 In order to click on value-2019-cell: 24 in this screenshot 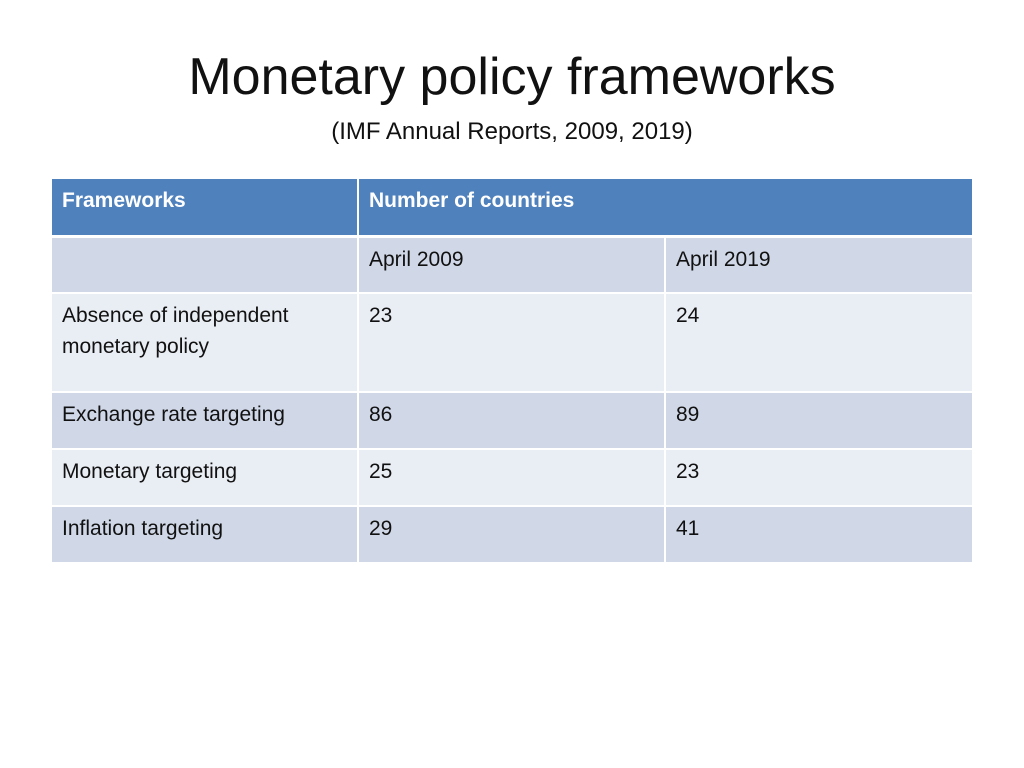, I will do `click(818, 343)`.